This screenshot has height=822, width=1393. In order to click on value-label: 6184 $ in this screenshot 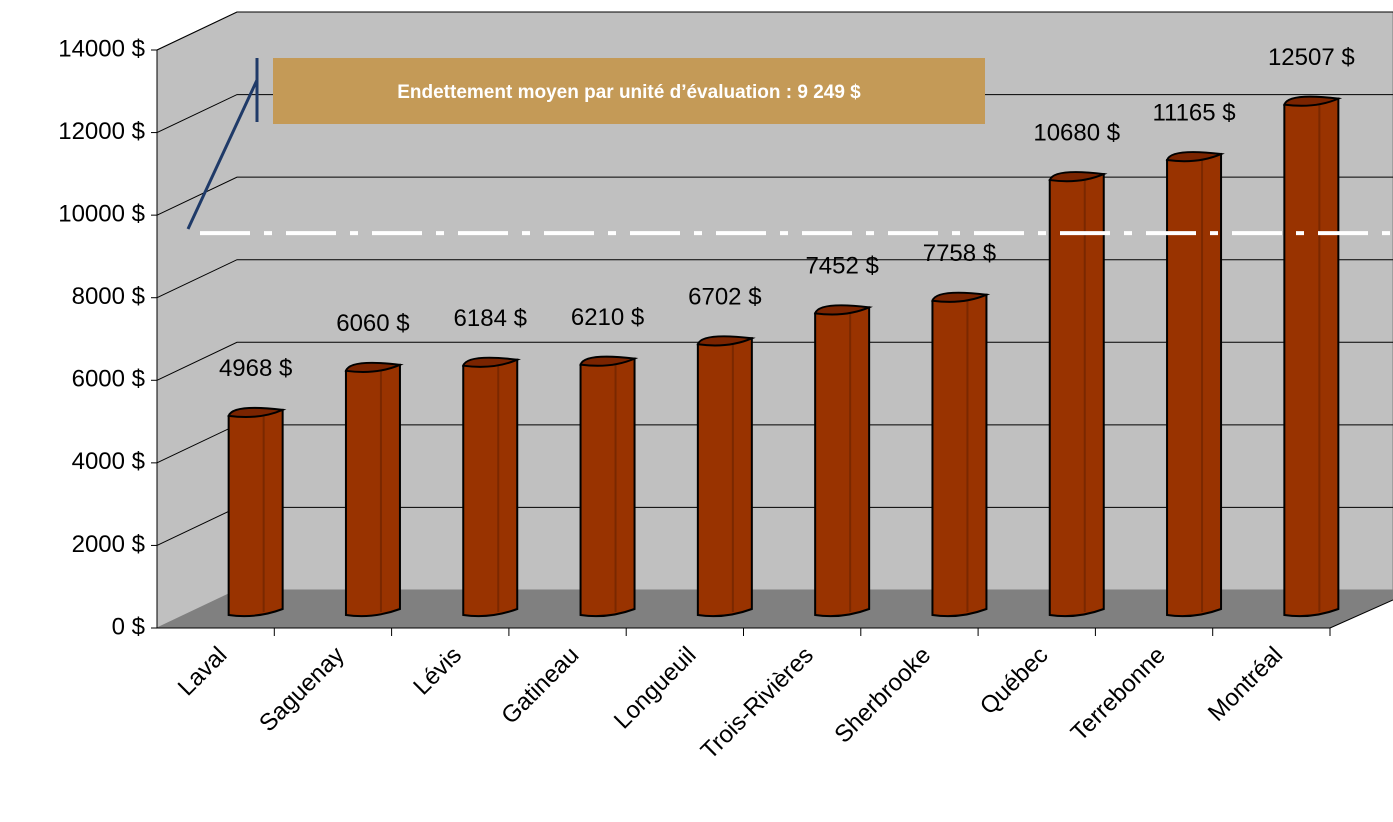, I will do `click(490, 318)`.